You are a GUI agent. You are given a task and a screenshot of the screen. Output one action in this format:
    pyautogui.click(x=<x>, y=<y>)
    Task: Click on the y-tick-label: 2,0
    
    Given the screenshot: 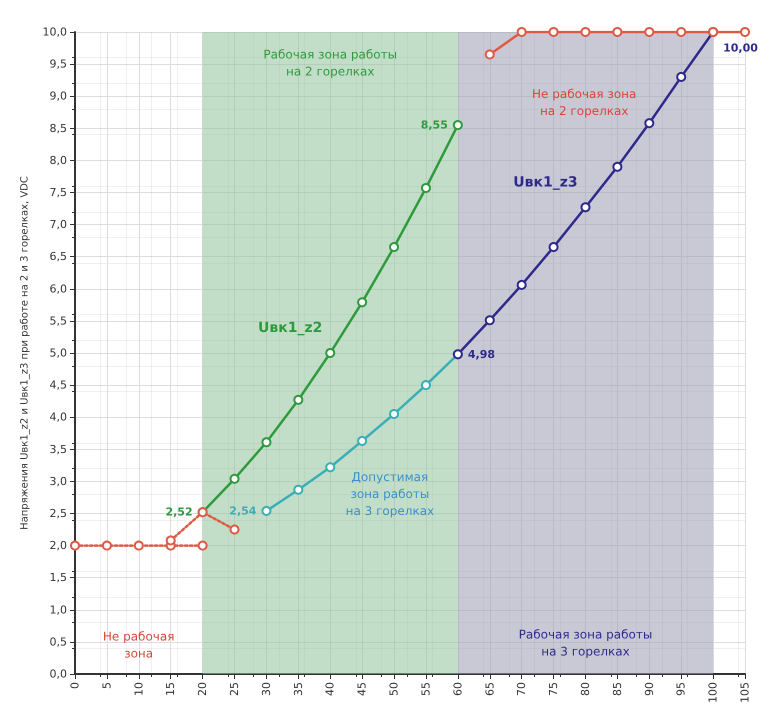 What is the action you would take?
    pyautogui.click(x=58, y=545)
    